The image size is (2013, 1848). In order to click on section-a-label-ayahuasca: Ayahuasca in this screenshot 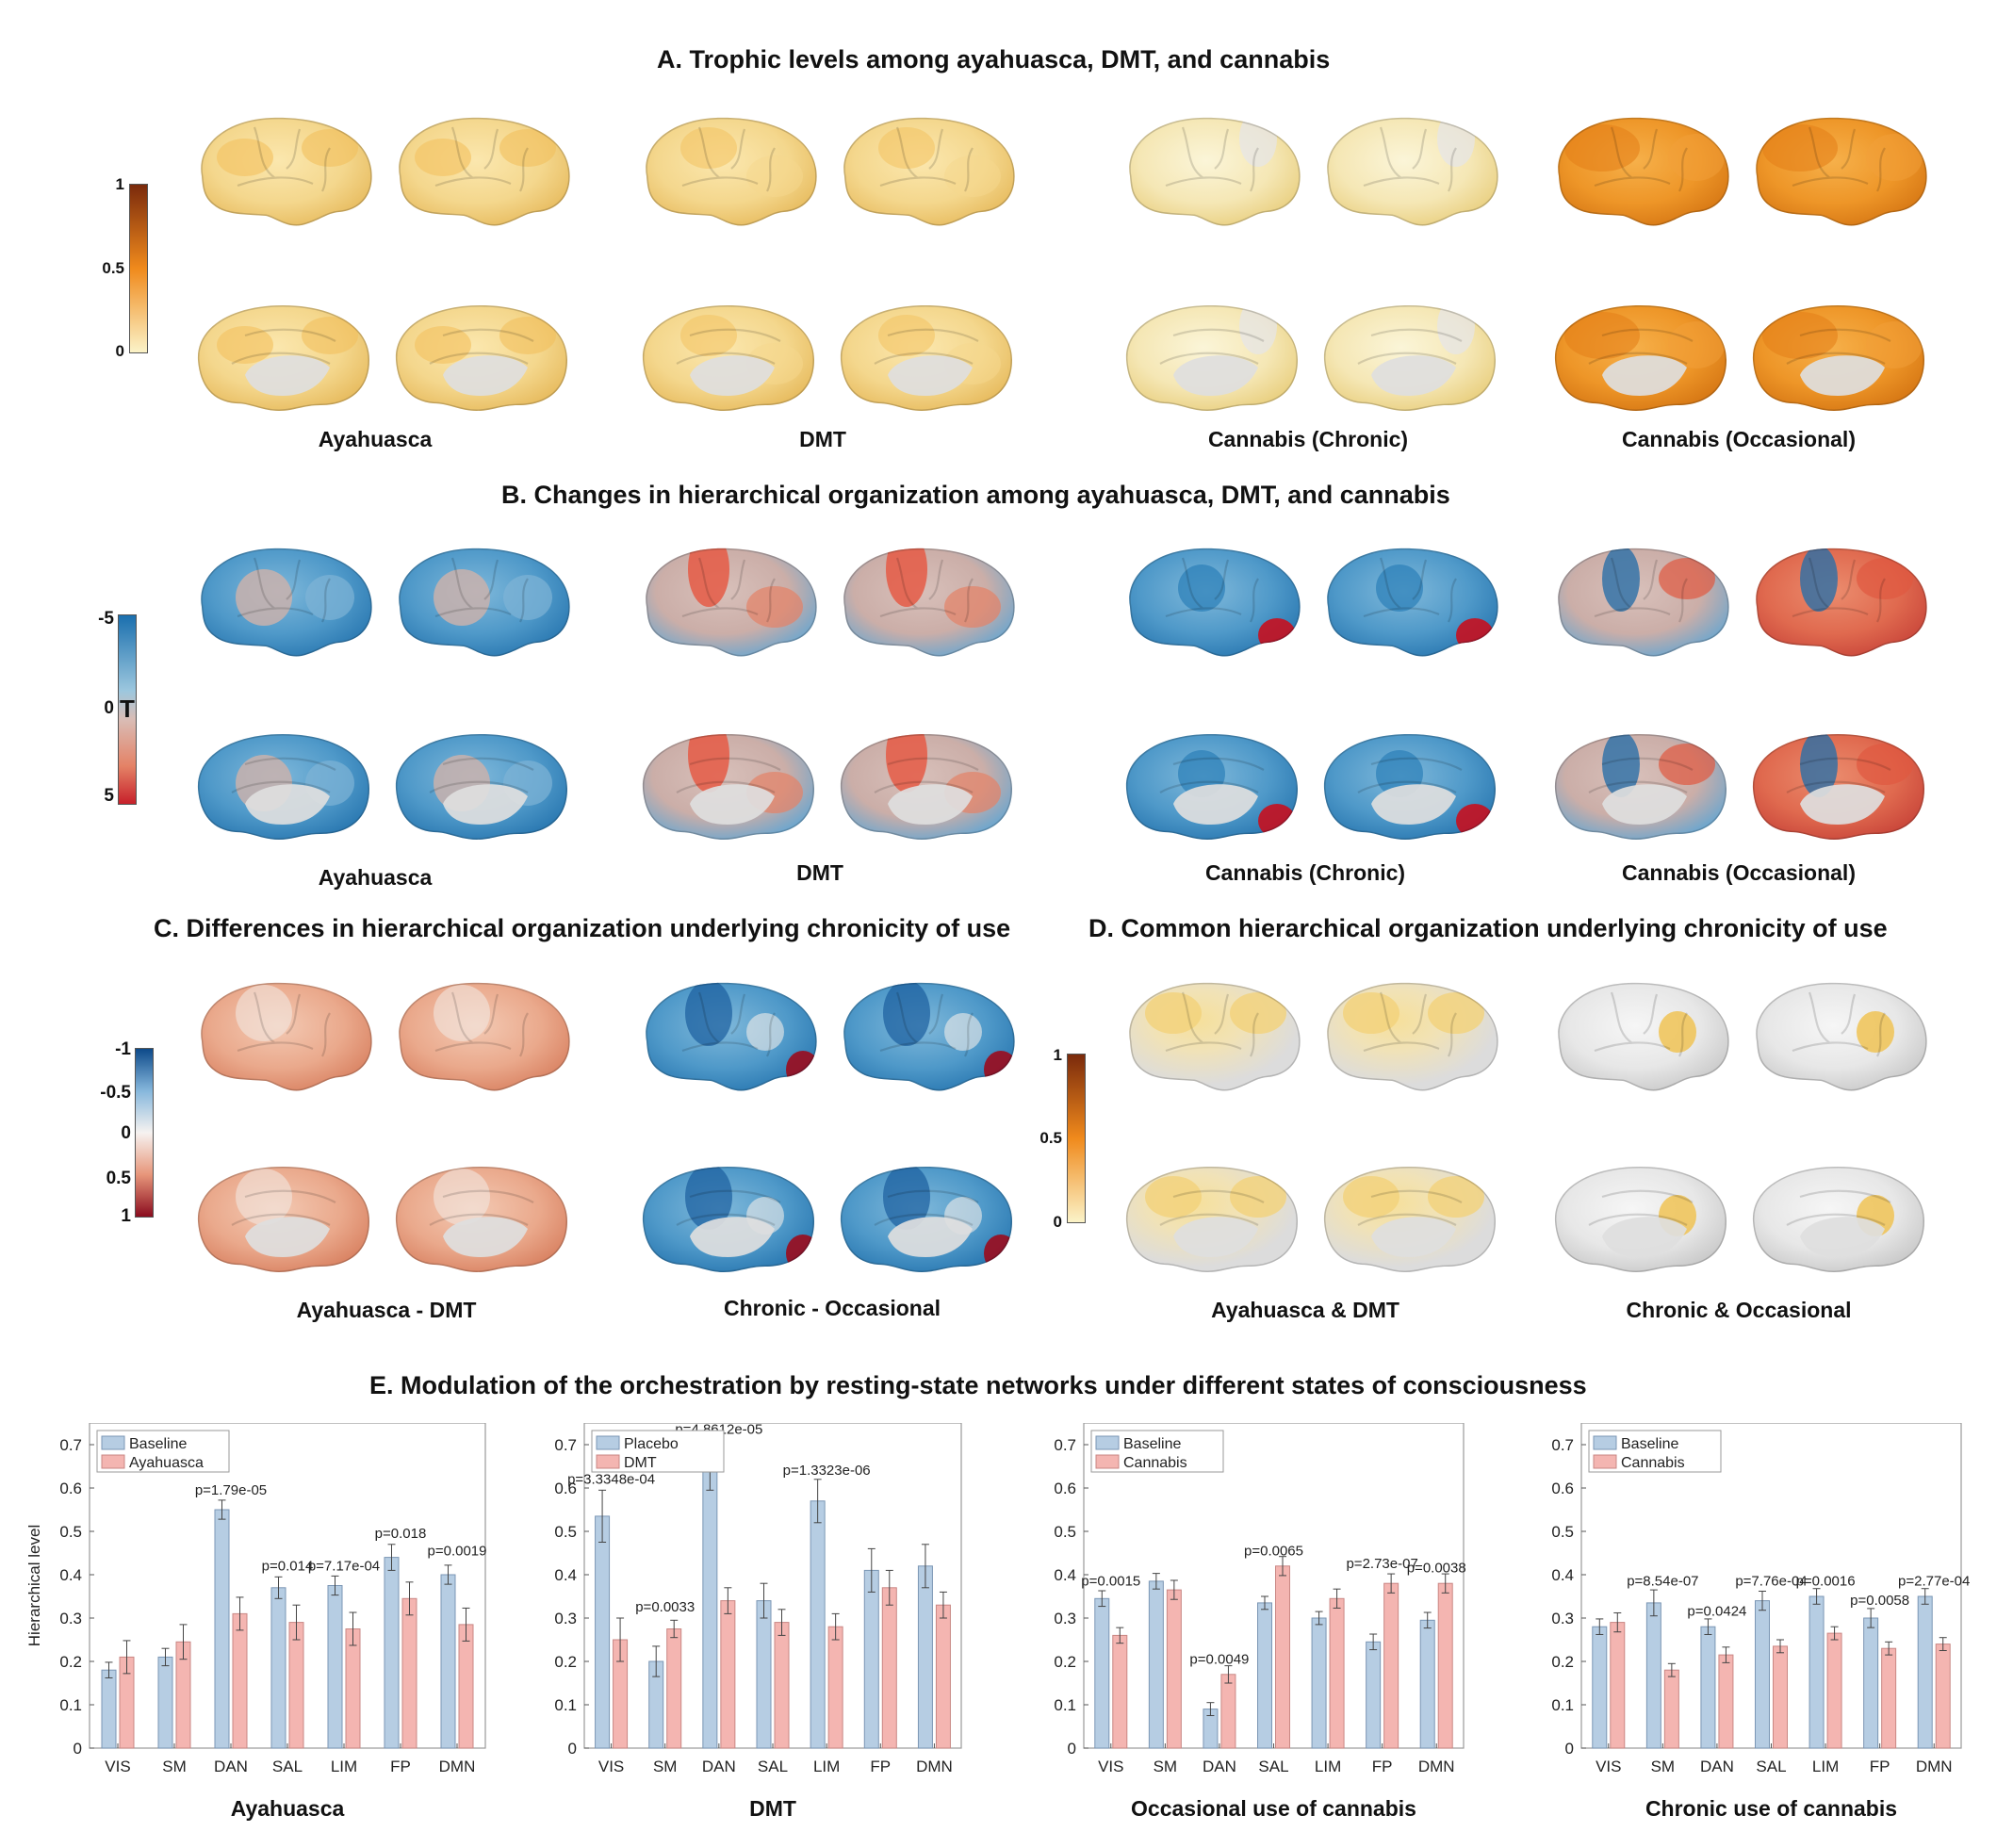, I will do `click(376, 439)`.